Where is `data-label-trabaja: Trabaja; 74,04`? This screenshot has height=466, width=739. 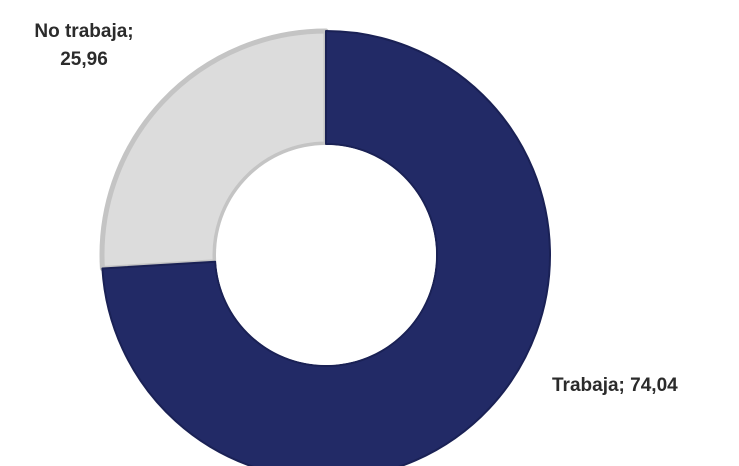
data-label-trabaja: Trabaja; 74,04 is located at coordinates (615, 386).